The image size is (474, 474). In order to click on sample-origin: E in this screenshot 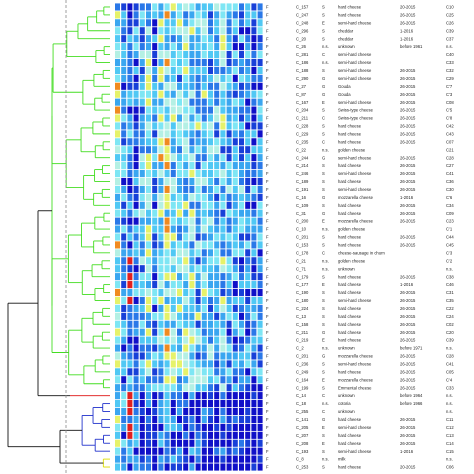, I will do `click(323, 427)`.